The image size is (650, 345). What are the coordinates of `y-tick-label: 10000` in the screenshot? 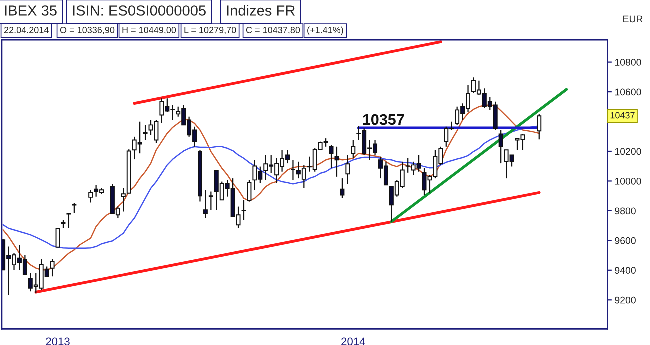 It's located at (628, 181).